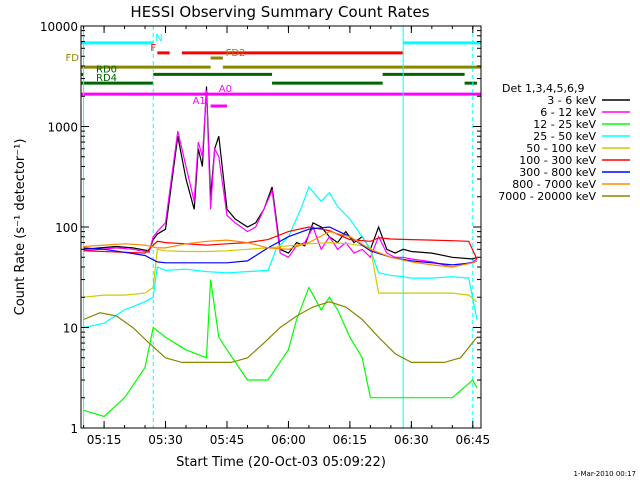  Describe the element at coordinates (73, 58) in the screenshot. I see `flag-label-fd: FD` at that location.